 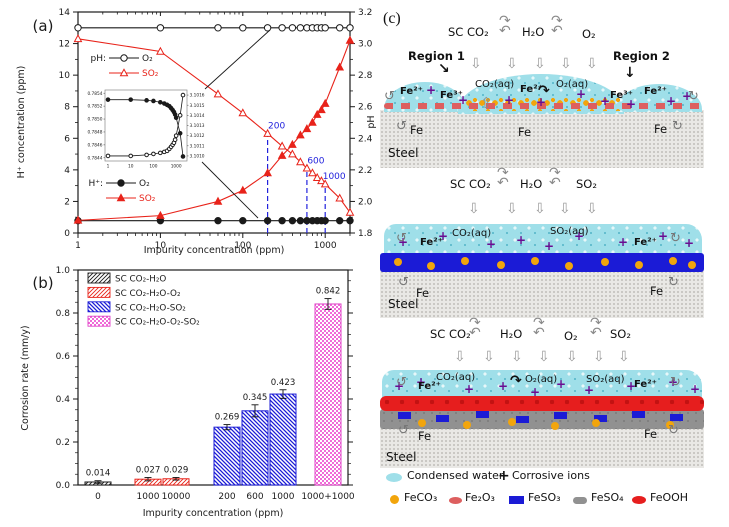 I want to click on svg-text: SC CO₂-H₂O-O₂, so click(x=147, y=294).